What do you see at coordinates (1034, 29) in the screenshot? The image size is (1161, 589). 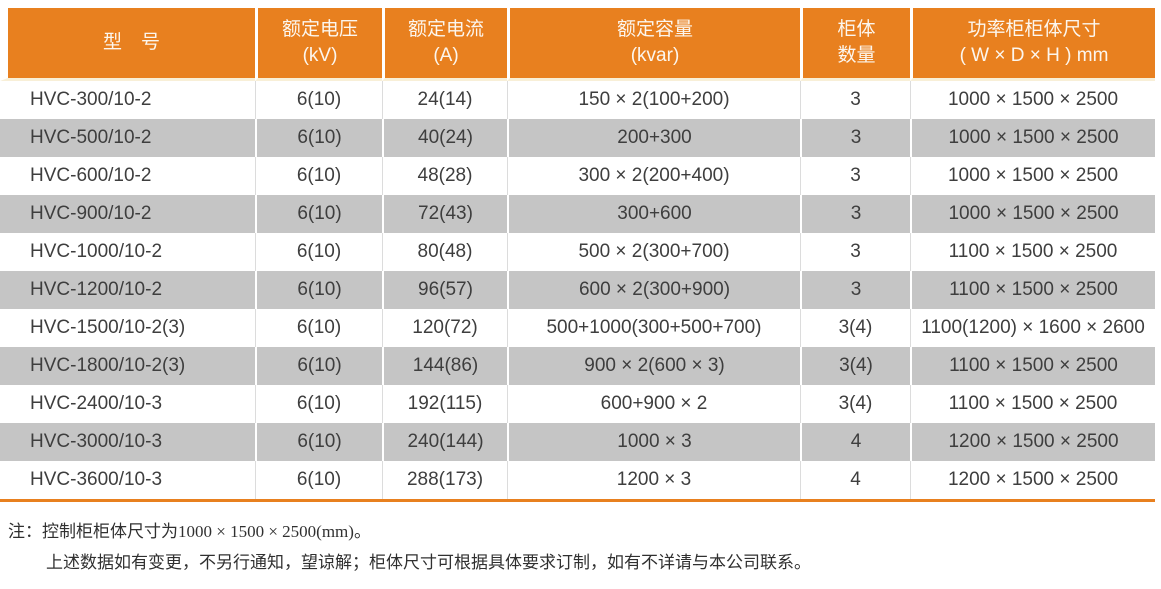 I see `column-header-line: 功率柜柜体尺寸` at bounding box center [1034, 29].